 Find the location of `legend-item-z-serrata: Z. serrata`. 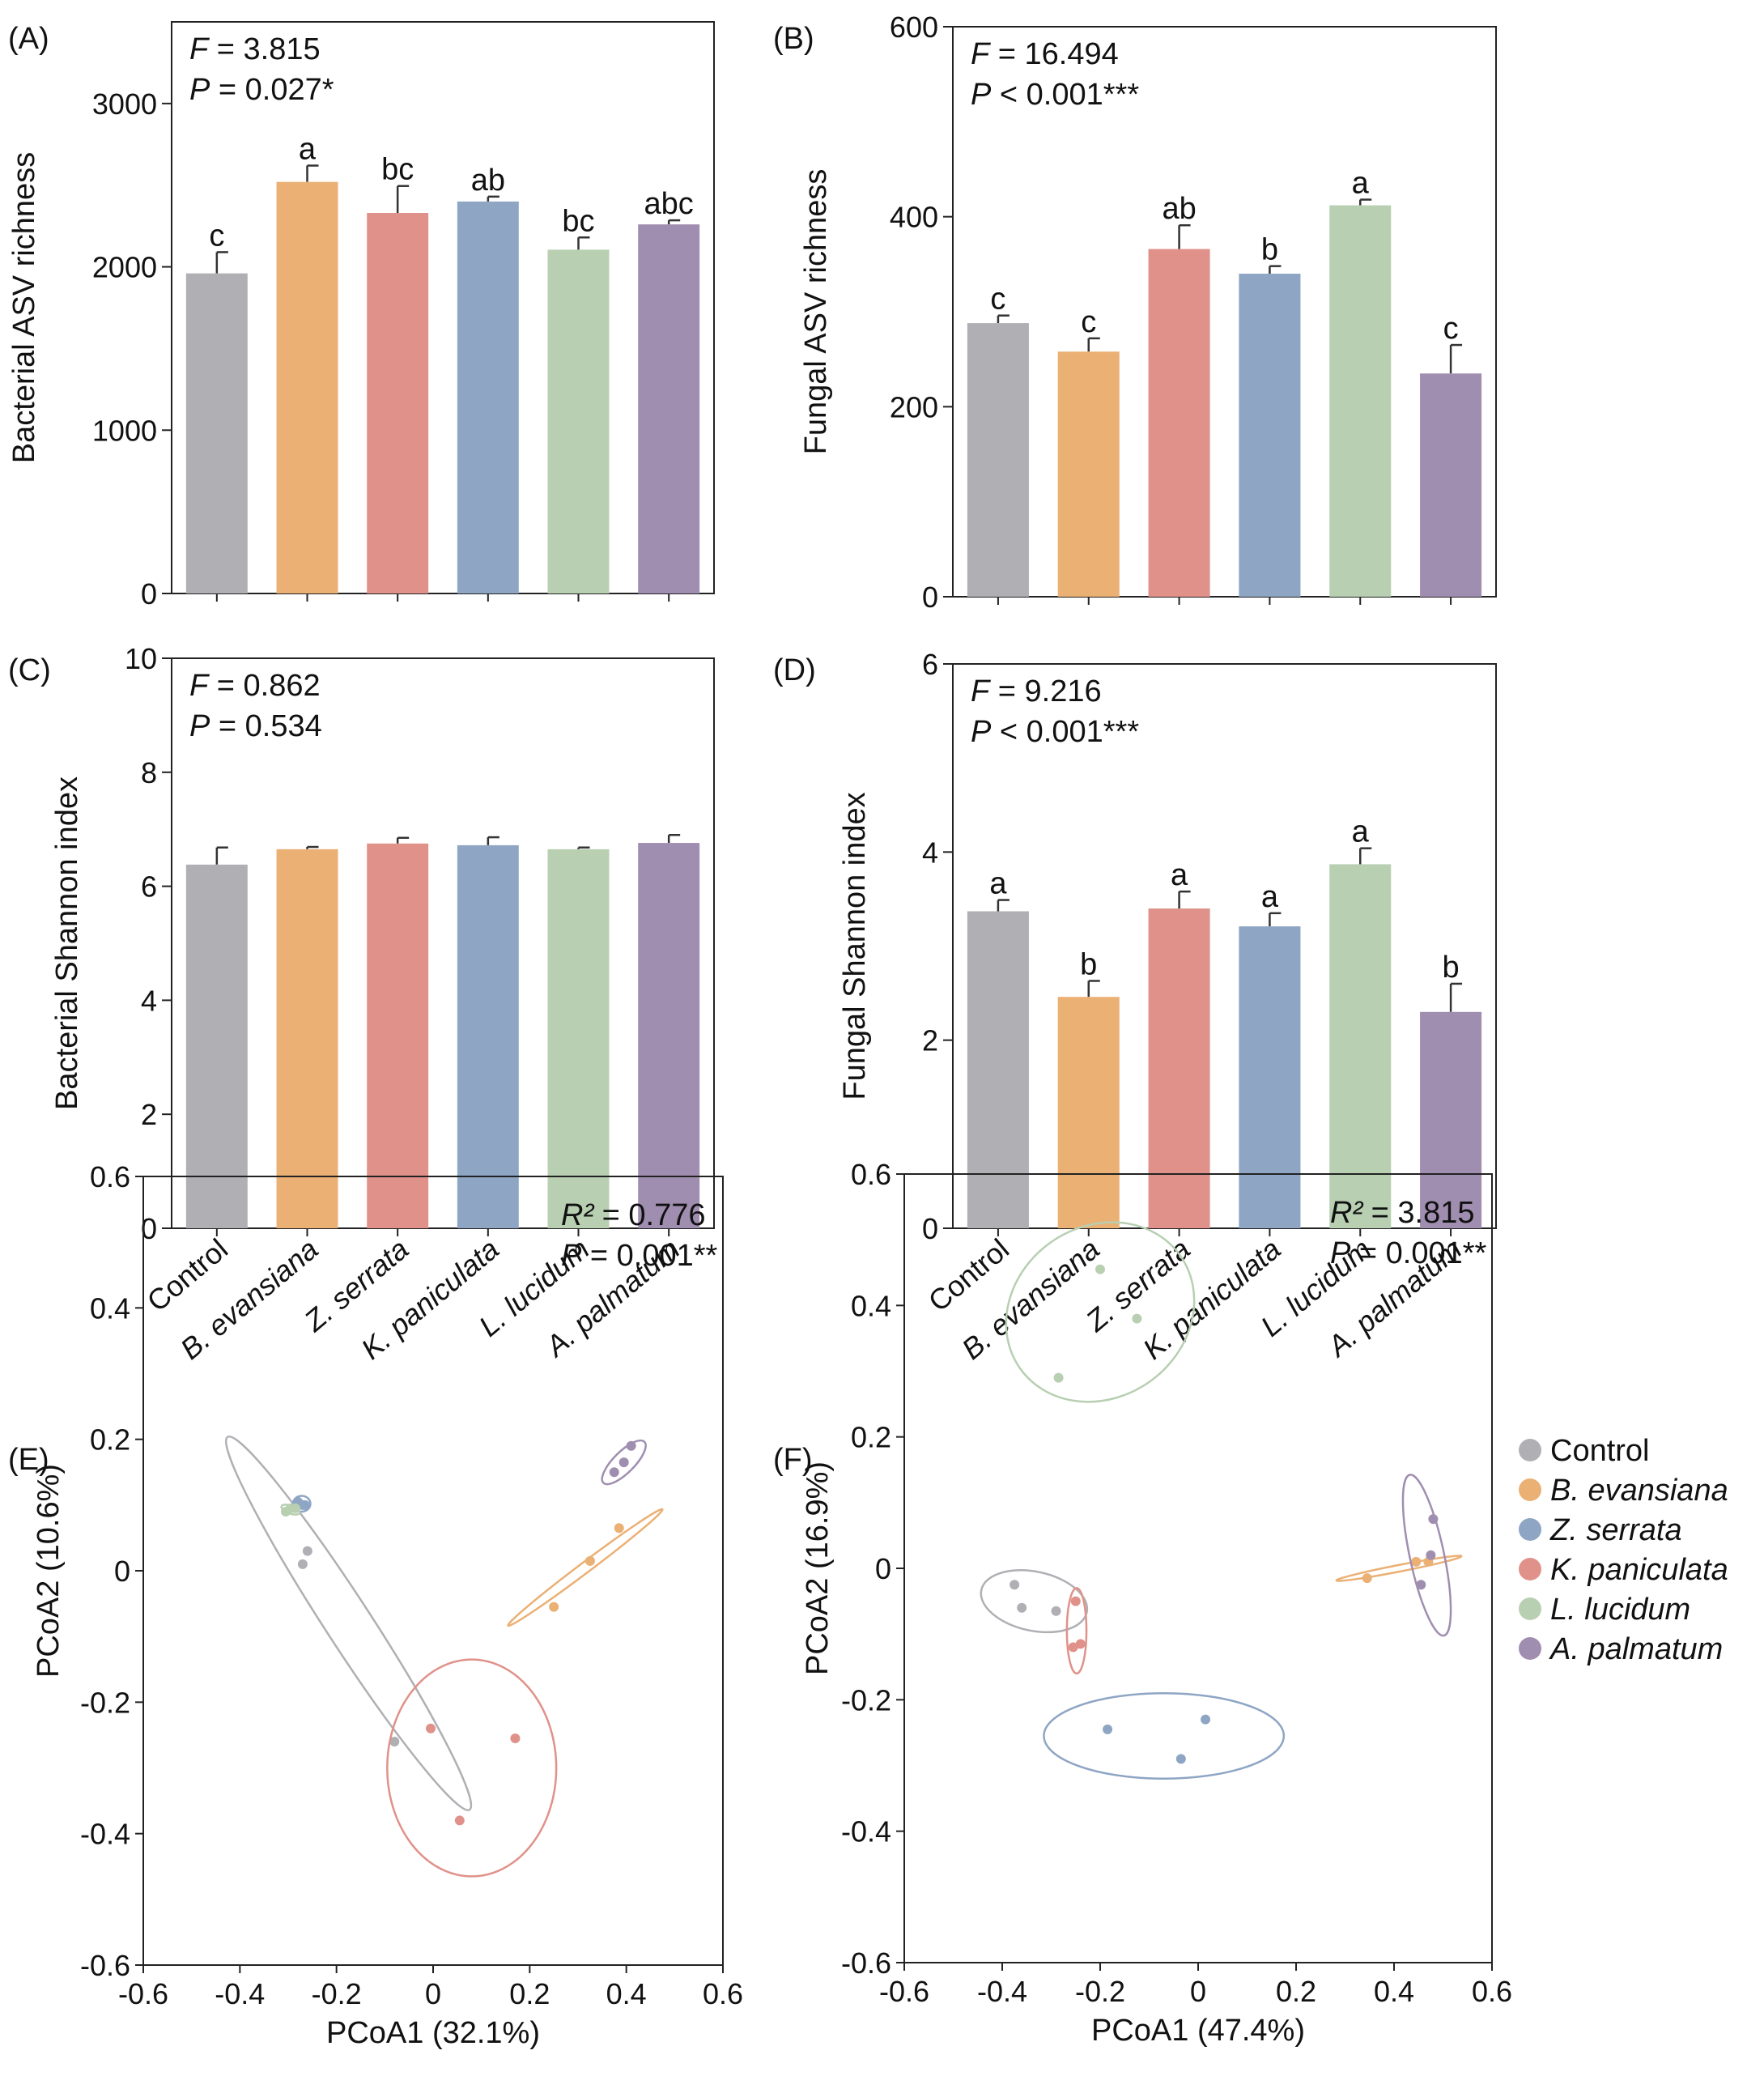

legend-item-z-serrata: Z. serrata is located at coordinates (1601, 1530).